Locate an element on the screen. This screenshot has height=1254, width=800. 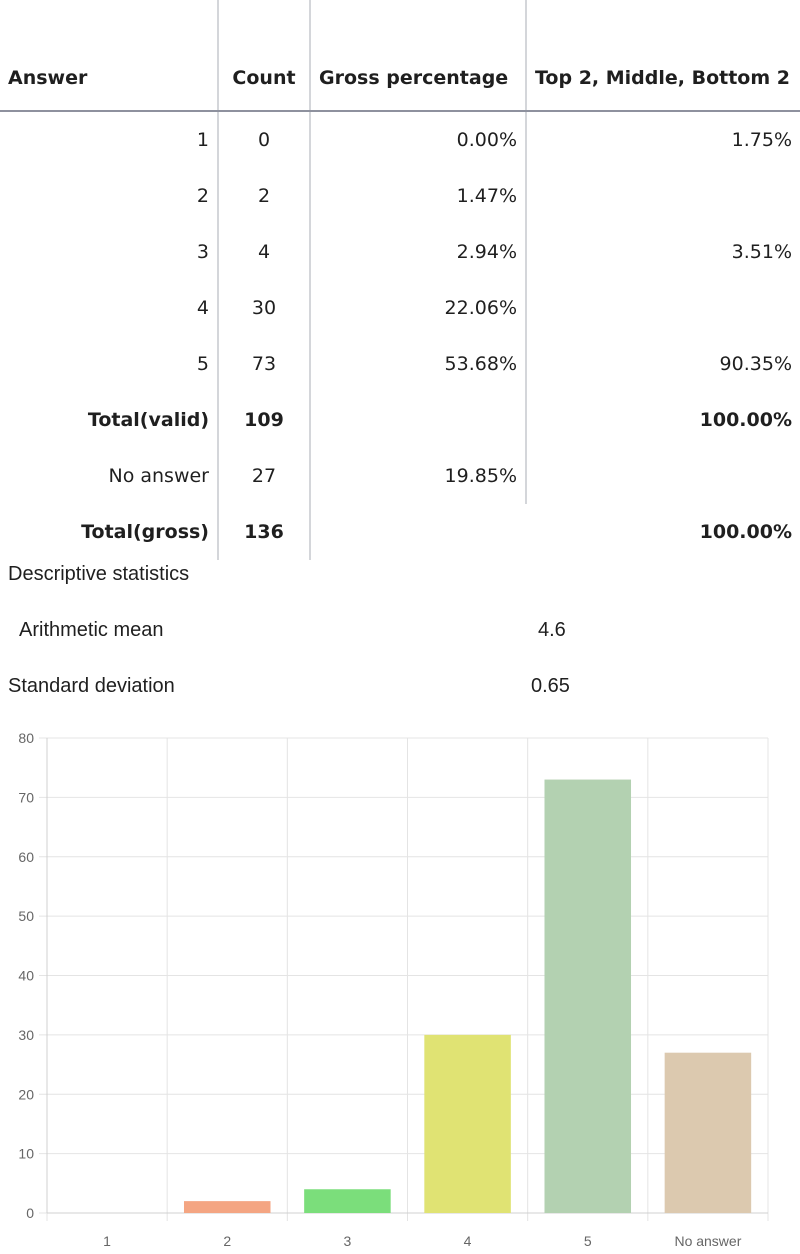
mean-value: 4.6 is located at coordinates (552, 630).